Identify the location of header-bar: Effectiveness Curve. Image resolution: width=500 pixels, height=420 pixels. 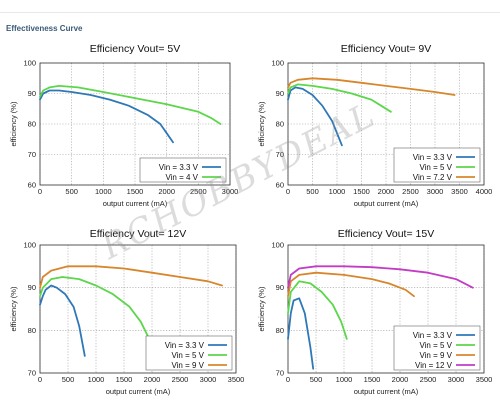
(250, 17).